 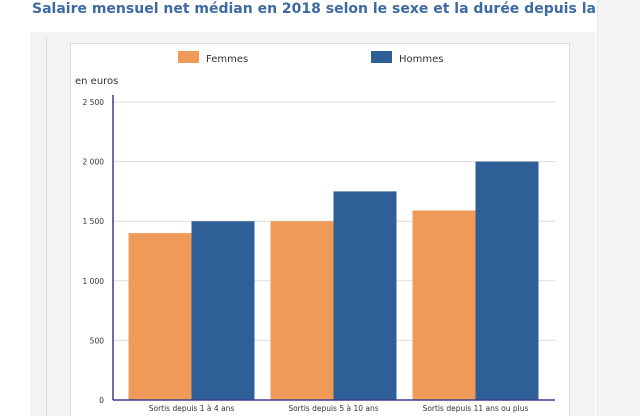 What do you see at coordinates (476, 408) in the screenshot?
I see `x-tick-label: Sortis depuis 11 ans ou plus` at bounding box center [476, 408].